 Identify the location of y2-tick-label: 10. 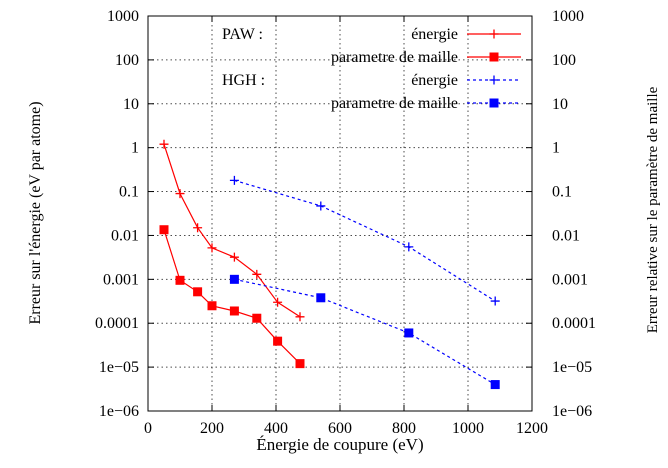
(560, 104).